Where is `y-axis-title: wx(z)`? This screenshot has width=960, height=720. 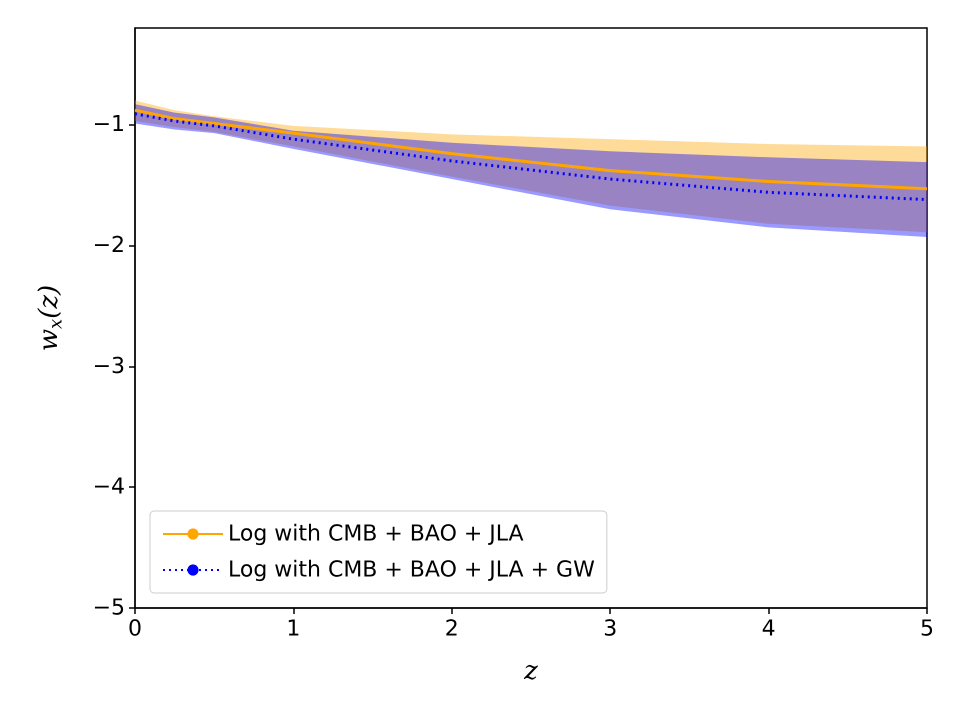
y-axis-title: wx(z) is located at coordinates (50, 318).